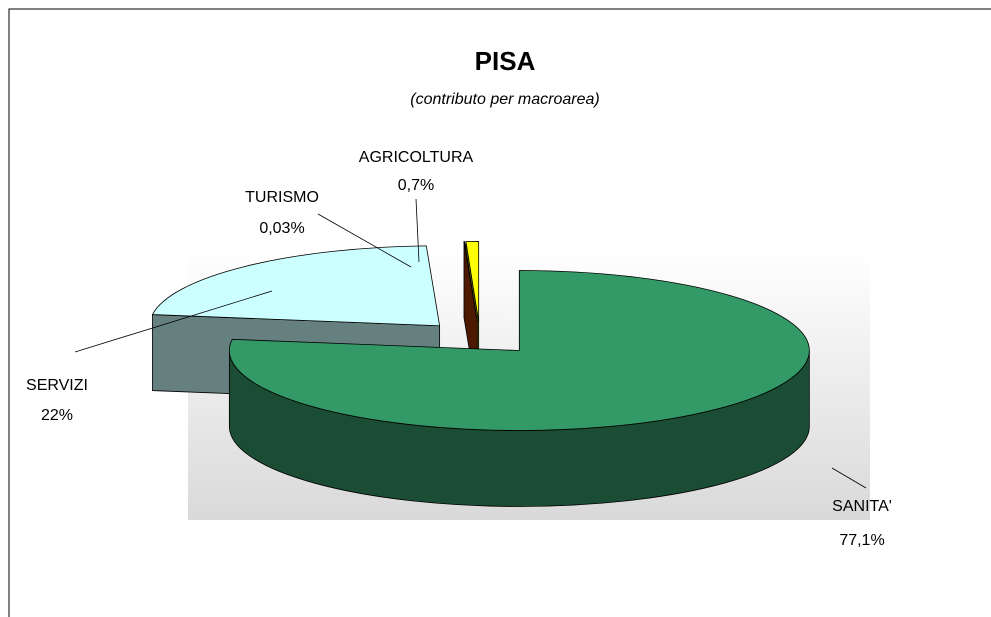  What do you see at coordinates (281, 228) in the screenshot?
I see `slice-value-label: 0,03%` at bounding box center [281, 228].